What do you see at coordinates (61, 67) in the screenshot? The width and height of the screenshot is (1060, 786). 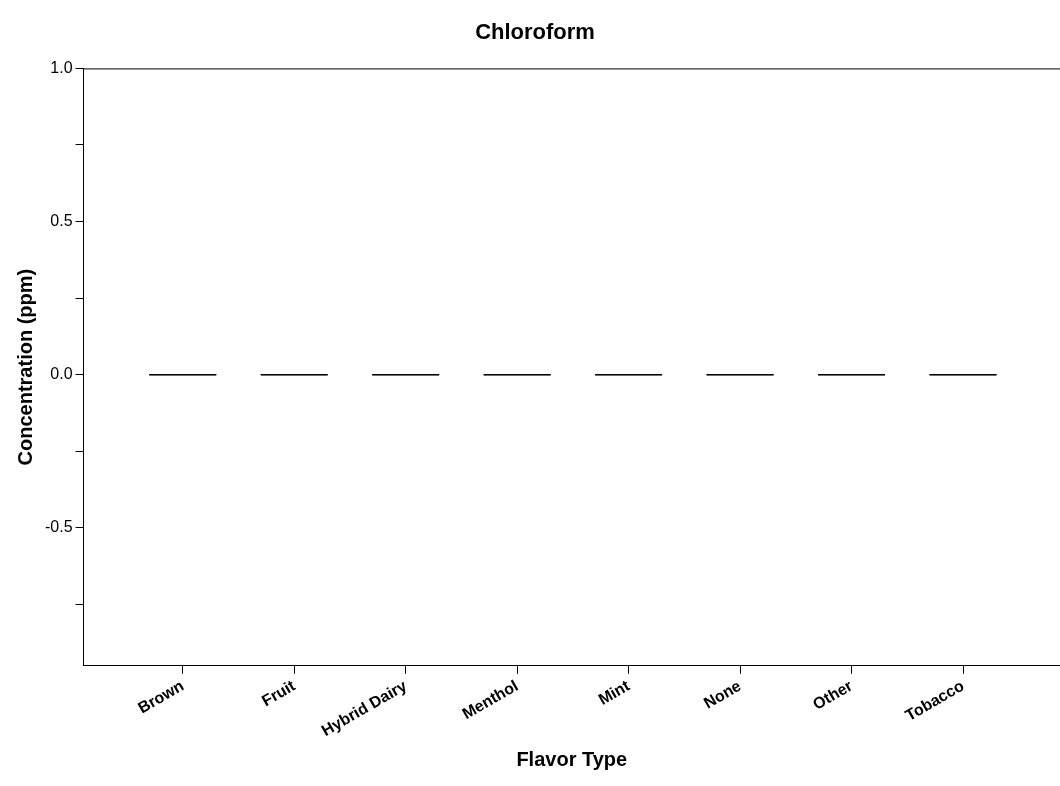 I see `y-tick-label: 1.0` at bounding box center [61, 67].